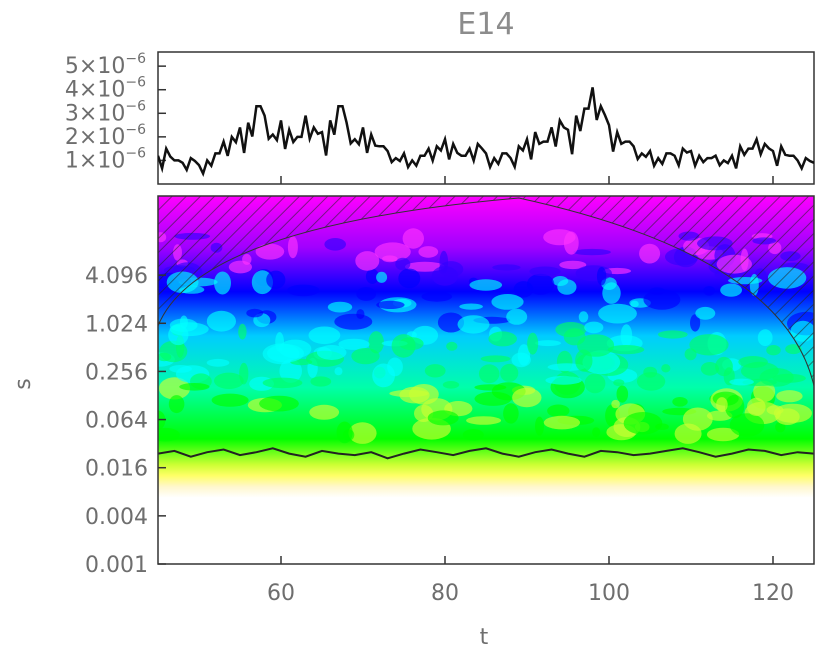 The height and width of the screenshot is (664, 830). Describe the element at coordinates (116, 565) in the screenshot. I see `scalogram-y-tick-label: 0.001` at that location.